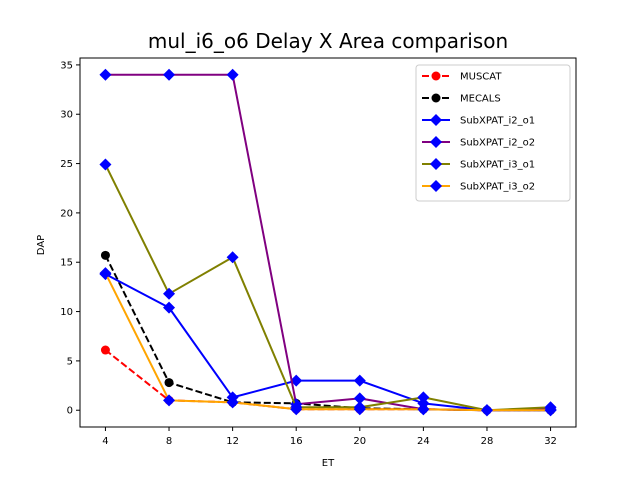 The image size is (640, 480). I want to click on legend-item-MECALS: MECALS, so click(461, 99).